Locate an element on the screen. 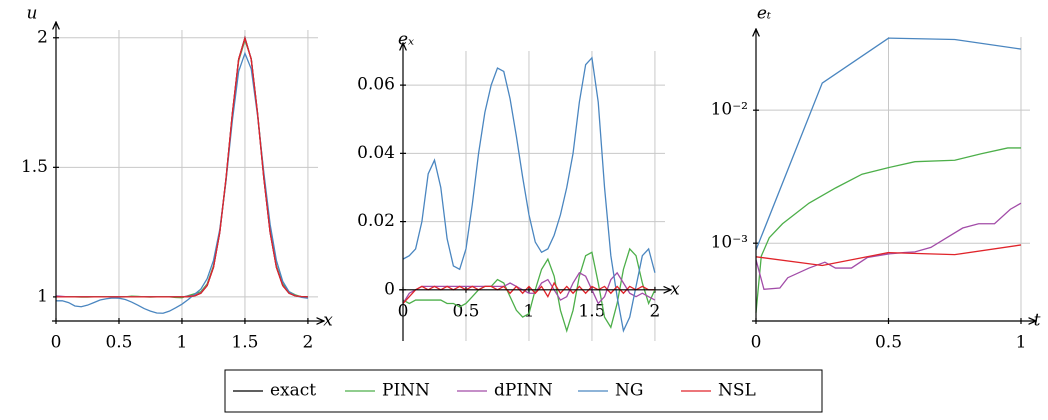  x-axis-label: t is located at coordinates (1037, 321).